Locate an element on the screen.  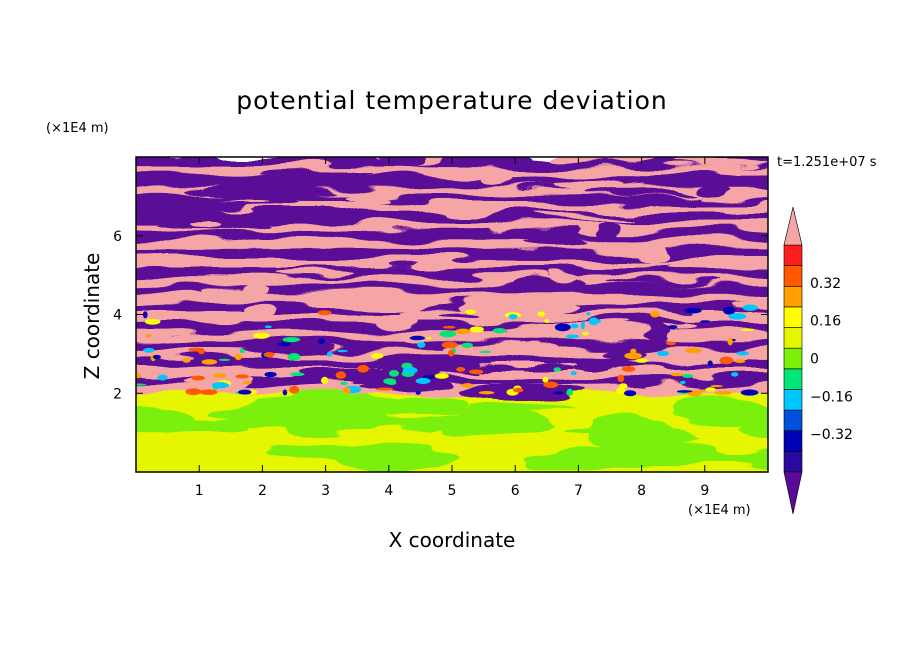
colorbar-tick-label: 0 is located at coordinates (814, 360).